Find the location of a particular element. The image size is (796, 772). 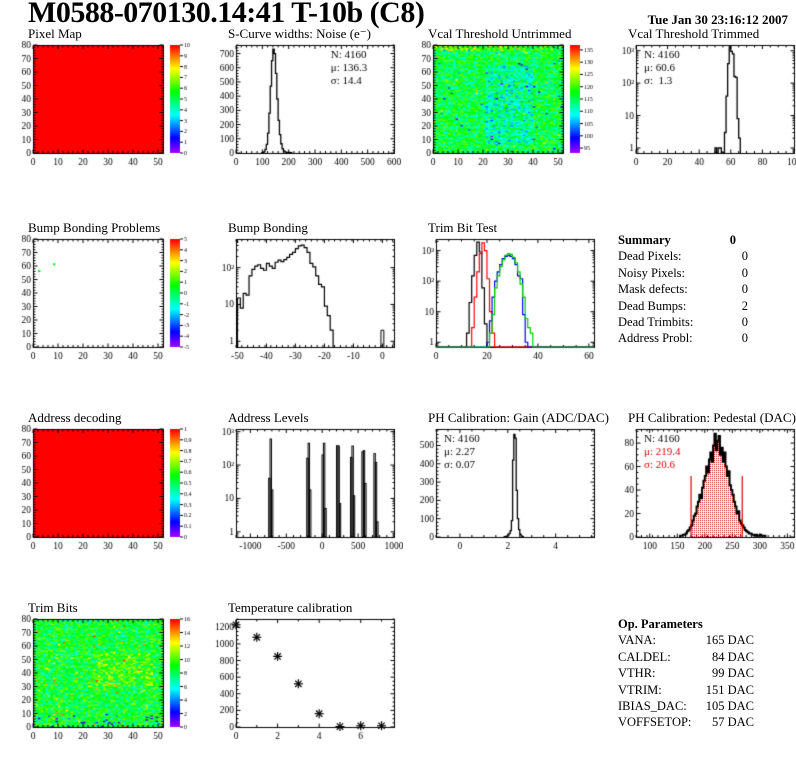

trim-bits-panel: Trim Bits is located at coordinates (105, 686).